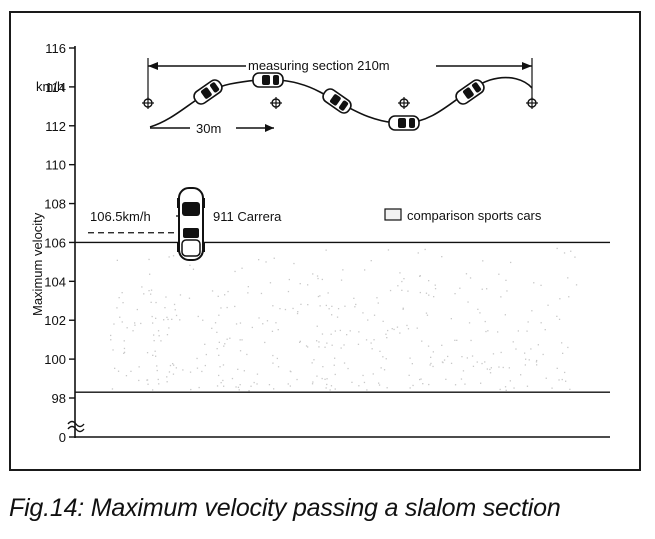  Describe the element at coordinates (55, 281) in the screenshot. I see `y-tick-label: 104` at that location.